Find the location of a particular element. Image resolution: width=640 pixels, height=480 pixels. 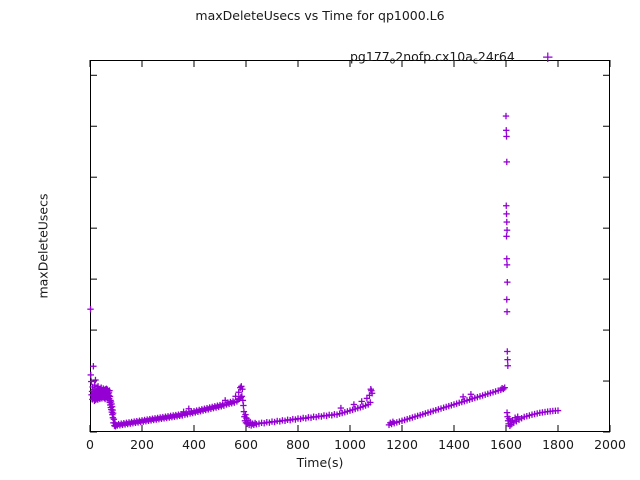

x-tick-label: 1800 is located at coordinates (558, 444).